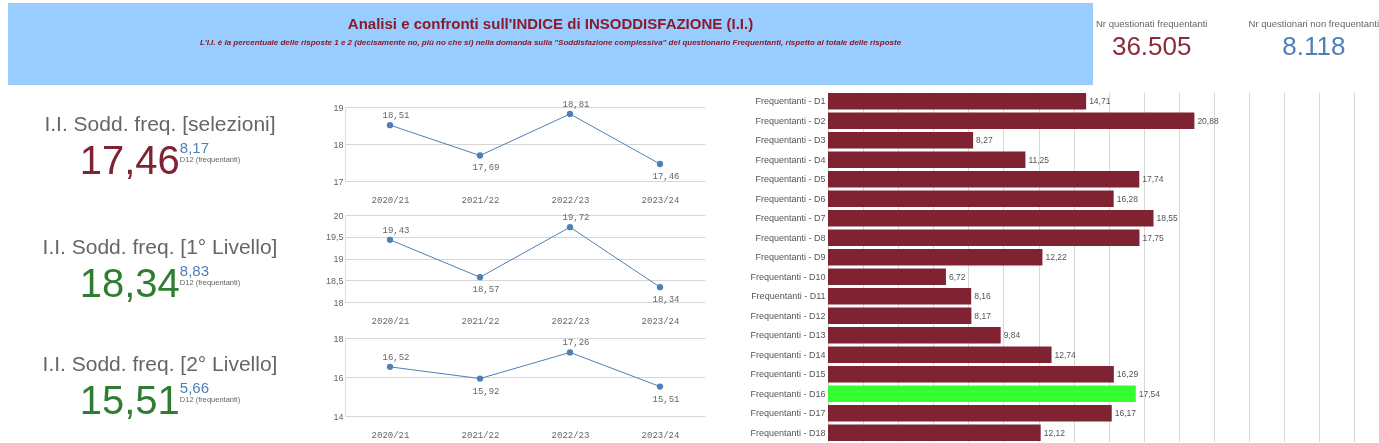 The height and width of the screenshot is (443, 1379). I want to click on data-label: 17,75, so click(1153, 237).